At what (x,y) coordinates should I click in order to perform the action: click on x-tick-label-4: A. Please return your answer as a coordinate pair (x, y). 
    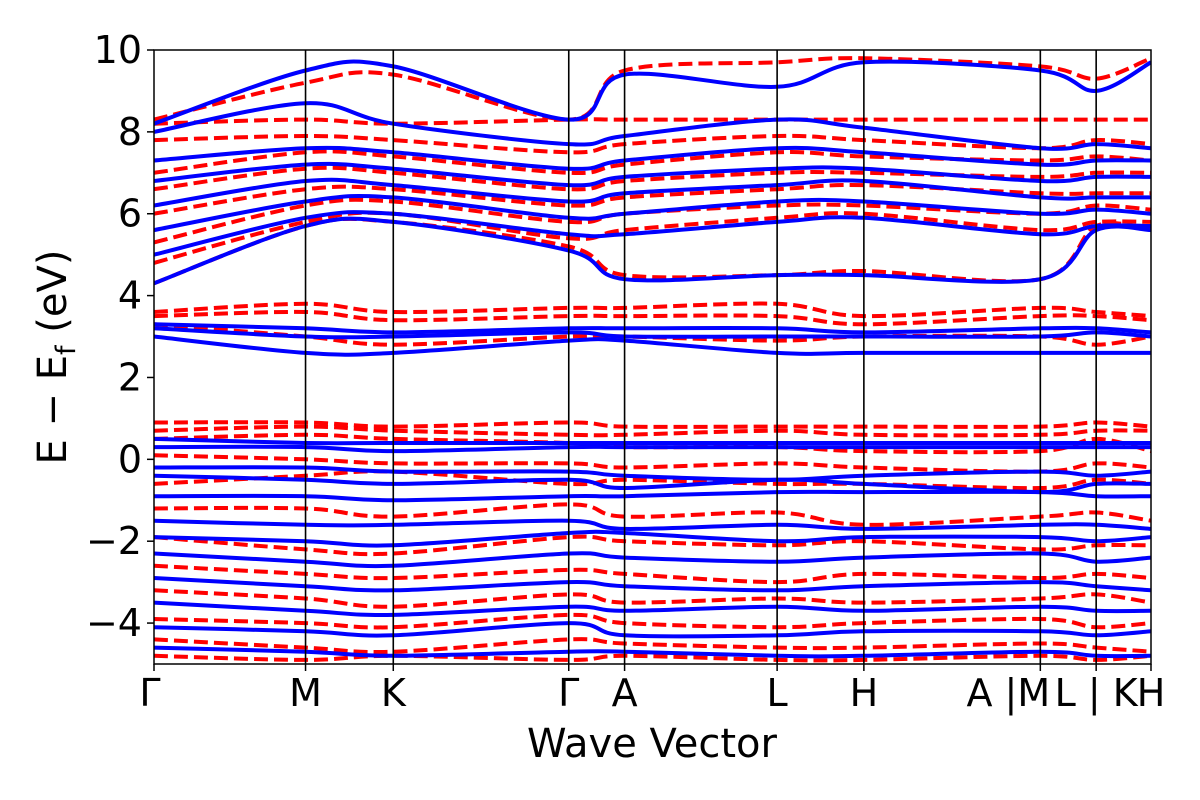
    Looking at the image, I should click on (625, 693).